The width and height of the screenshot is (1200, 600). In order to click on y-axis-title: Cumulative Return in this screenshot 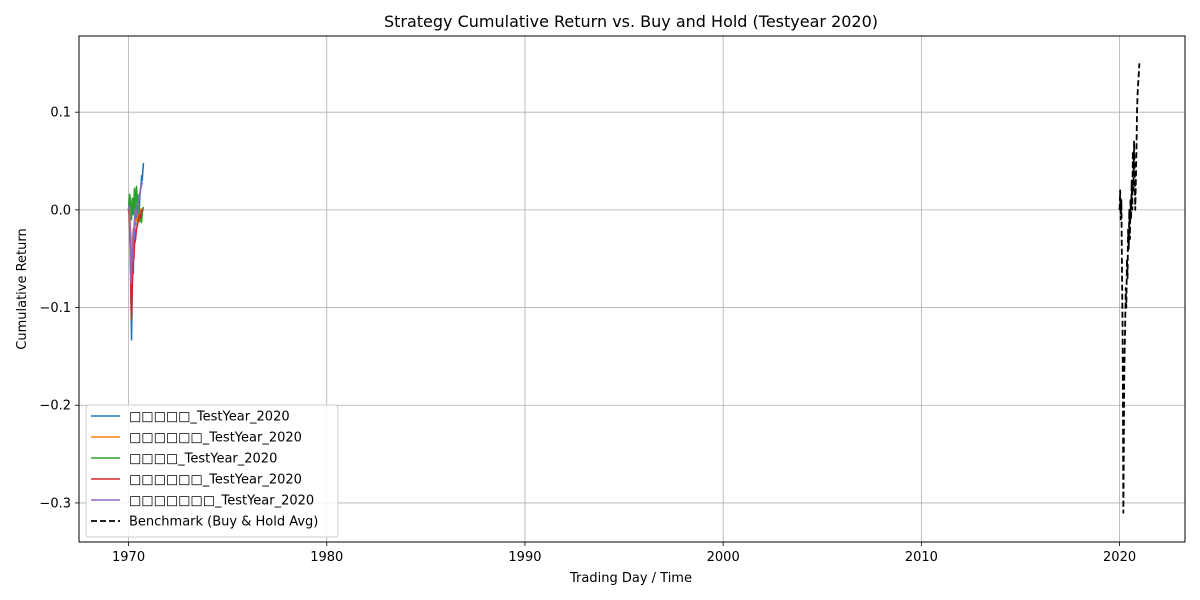, I will do `click(22, 288)`.